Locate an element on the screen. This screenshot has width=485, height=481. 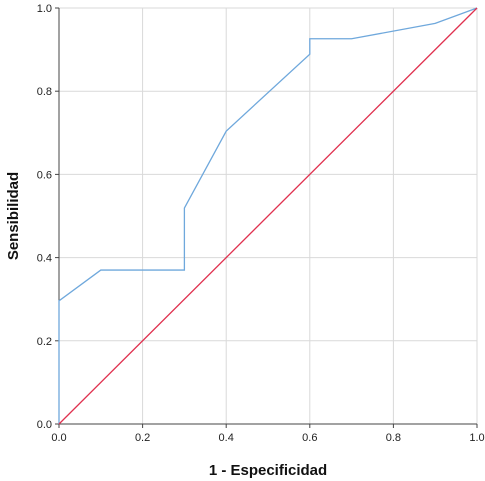
y-tick-label: 1.0 is located at coordinates (44, 9).